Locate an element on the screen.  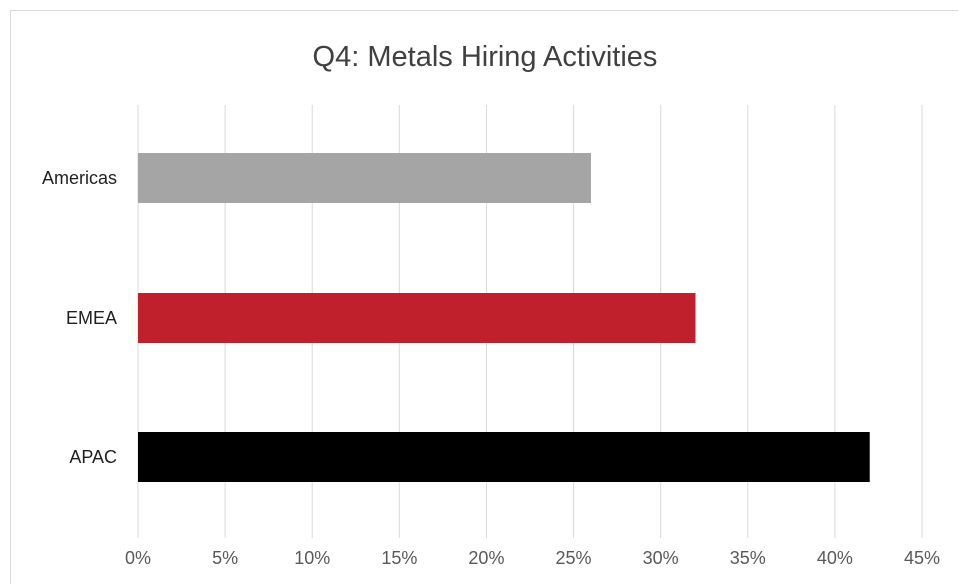
bar-americas is located at coordinates (364, 178).